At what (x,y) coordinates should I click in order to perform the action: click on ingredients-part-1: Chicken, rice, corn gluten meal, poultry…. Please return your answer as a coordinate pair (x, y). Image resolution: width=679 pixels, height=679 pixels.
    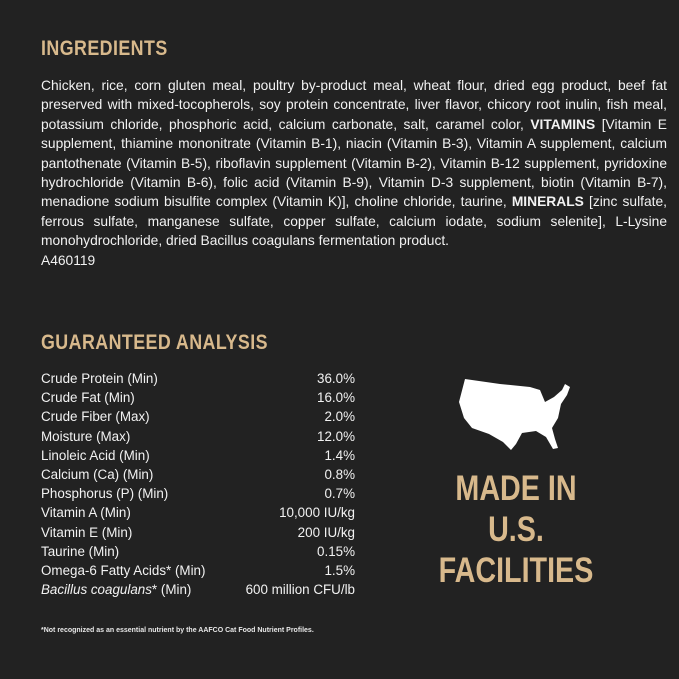
    Looking at the image, I should click on (354, 105).